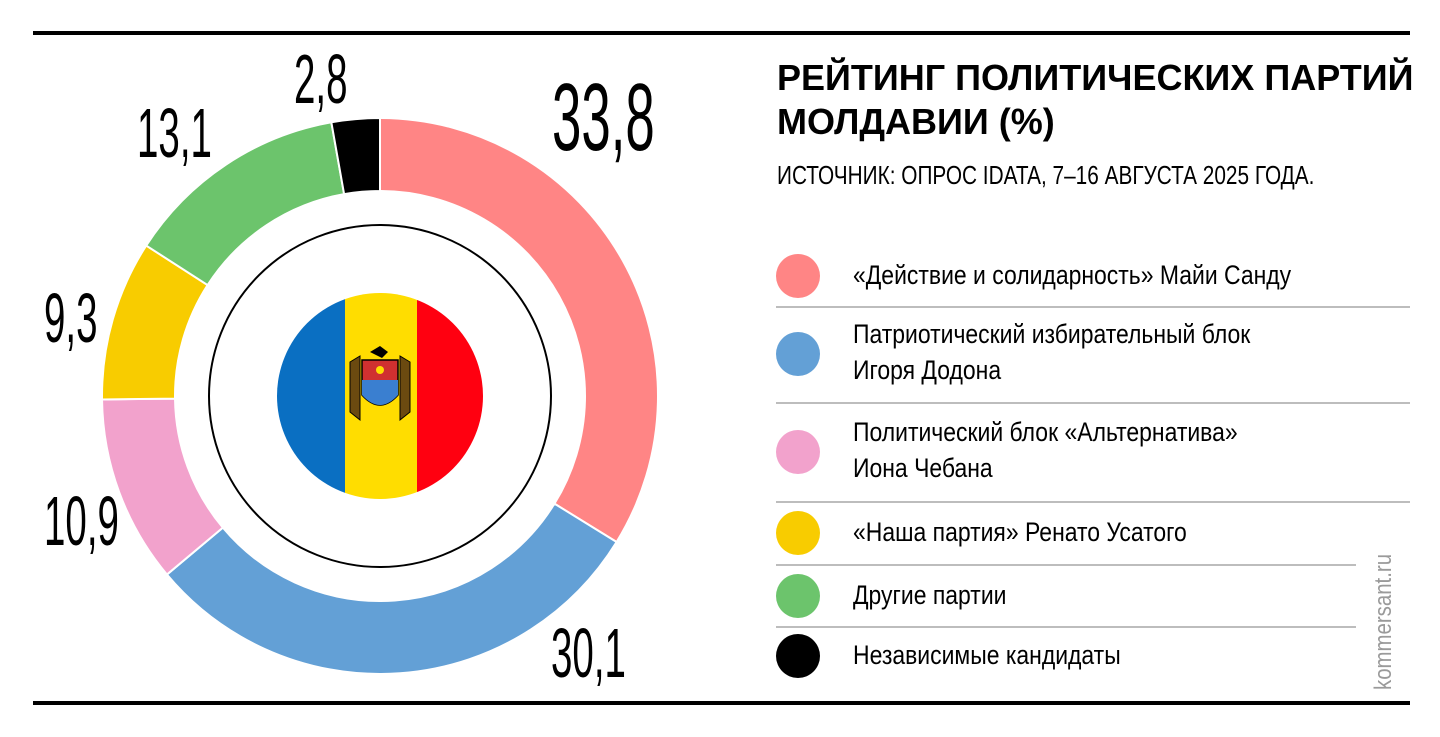  I want to click on inner-ring-outline, so click(380, 396).